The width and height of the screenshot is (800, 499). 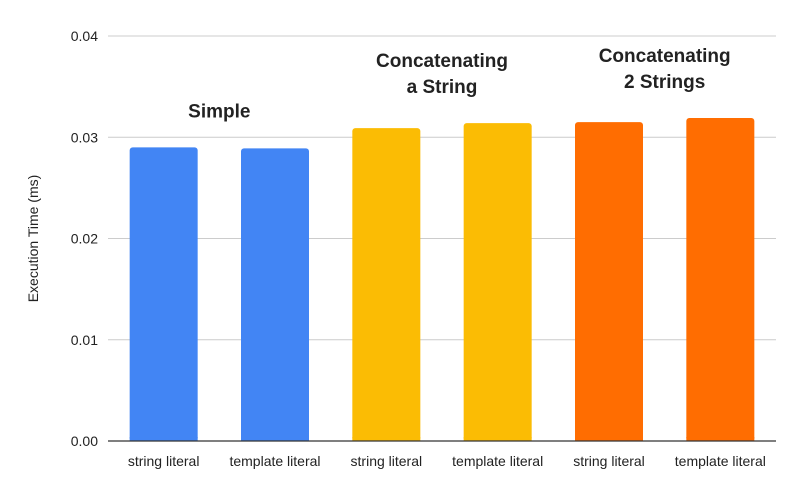 I want to click on group-annotation: a String, so click(x=442, y=87).